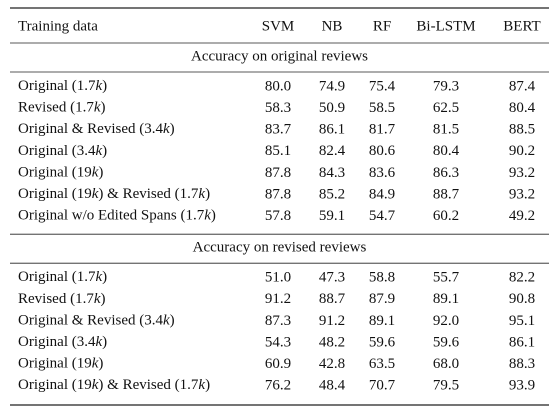 The width and height of the screenshot is (559, 409). I want to click on cell-value: 55.7, so click(446, 278).